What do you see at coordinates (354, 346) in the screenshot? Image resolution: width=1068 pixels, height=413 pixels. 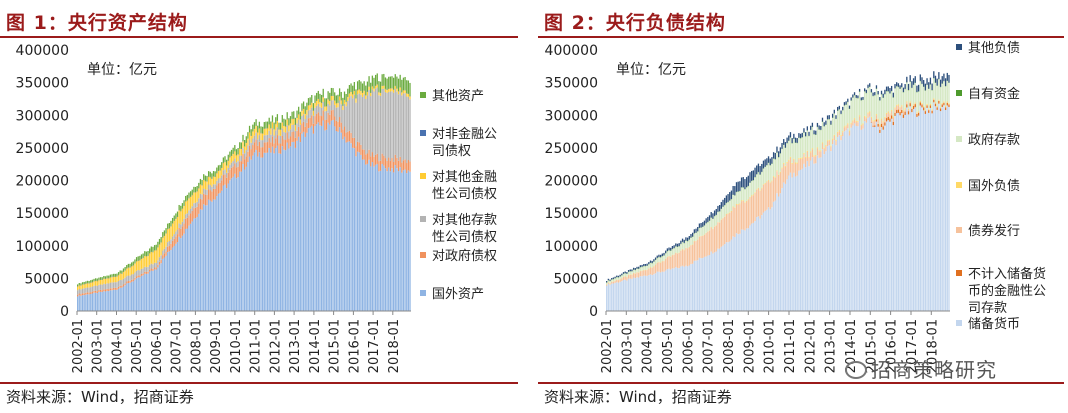 I see `x-tick-label: 2016-01` at bounding box center [354, 346].